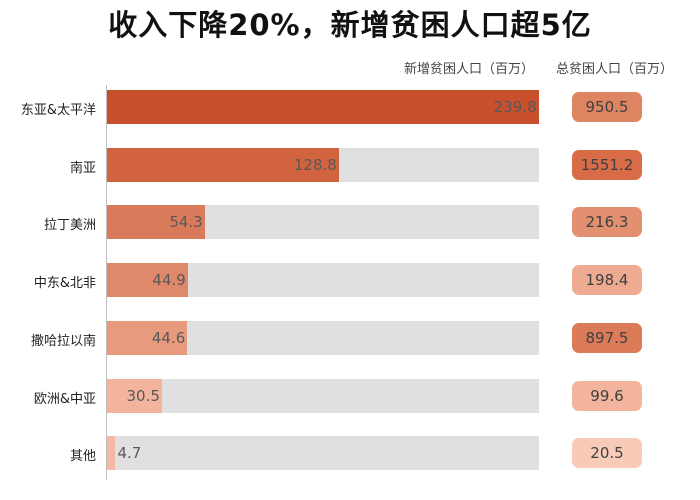 This screenshot has width=700, height=500. What do you see at coordinates (63, 341) in the screenshot?
I see `category-label: 撒哈拉以南` at bounding box center [63, 341].